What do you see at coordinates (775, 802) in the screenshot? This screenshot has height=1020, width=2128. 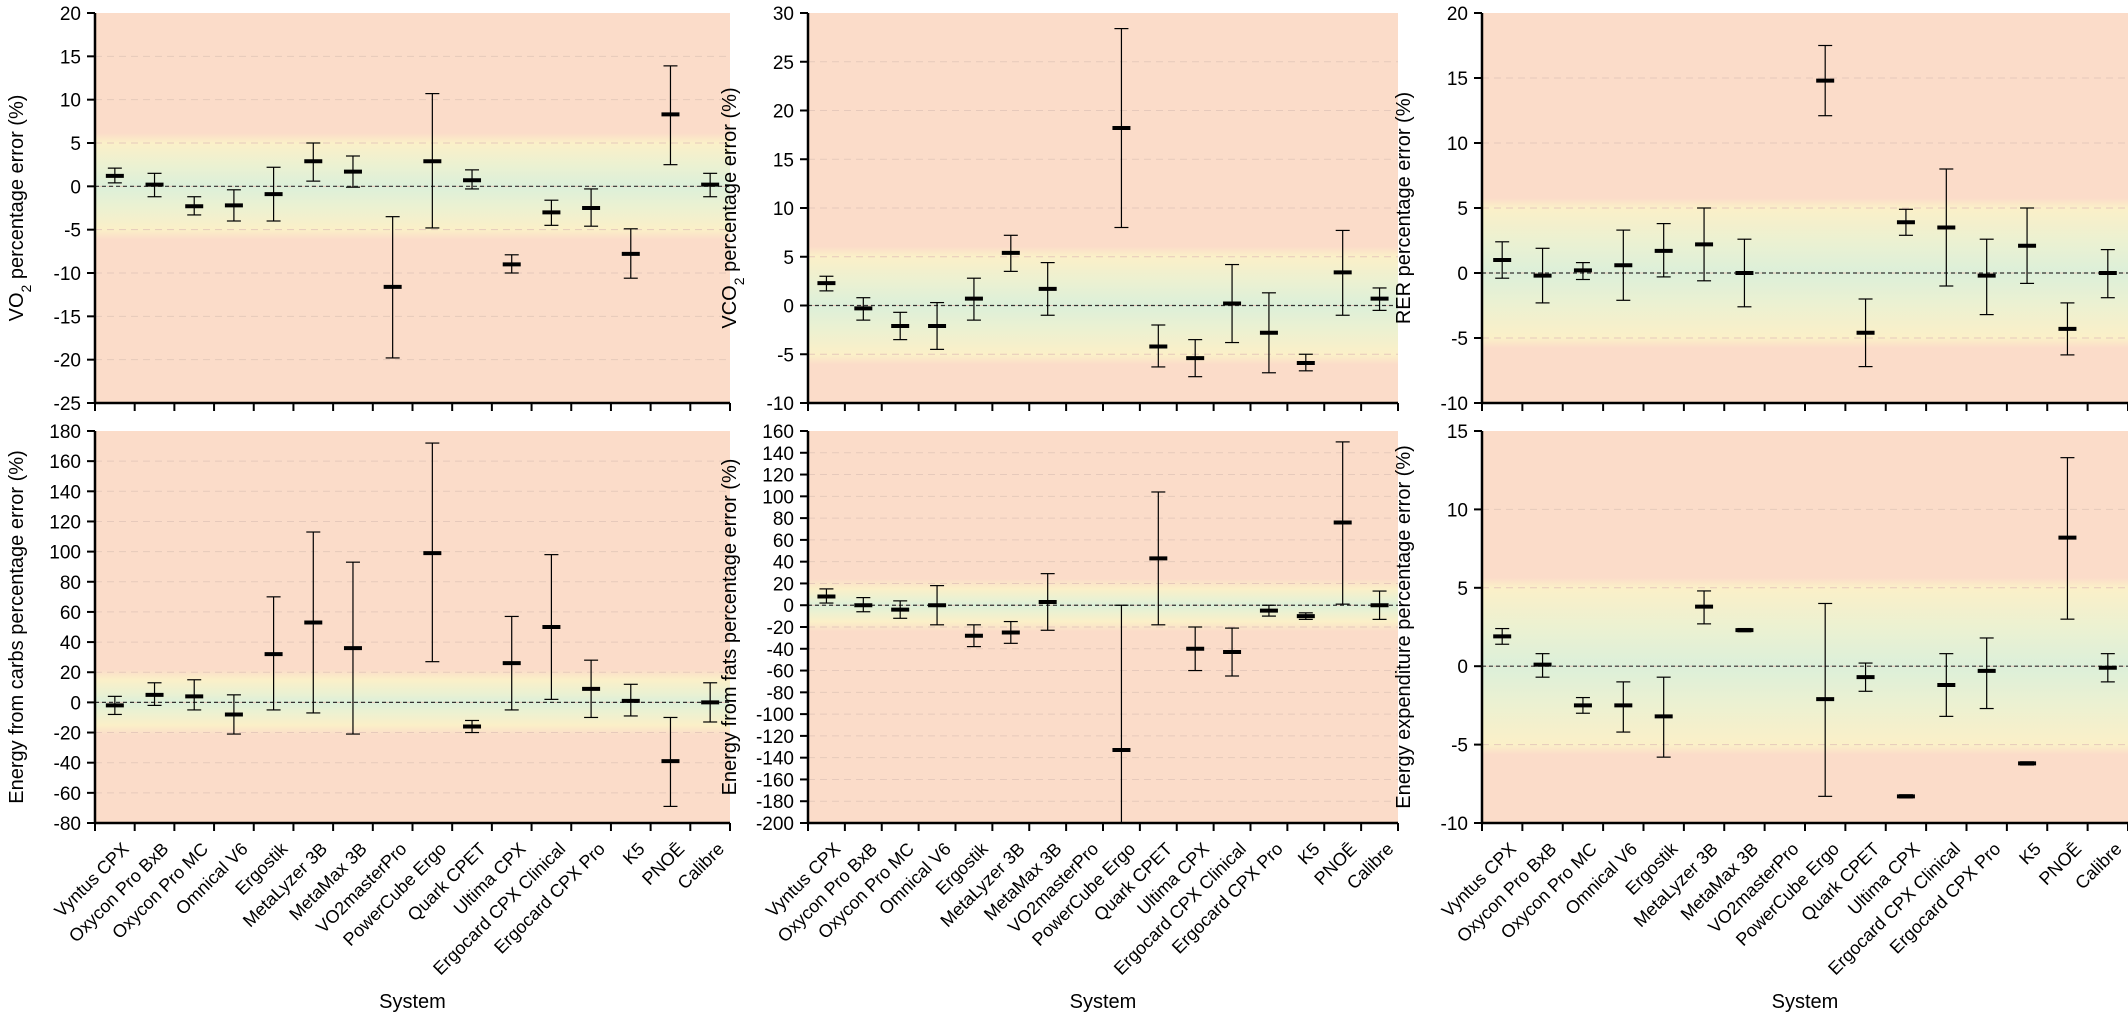 I see `y-tick-label: -180` at bounding box center [775, 802].